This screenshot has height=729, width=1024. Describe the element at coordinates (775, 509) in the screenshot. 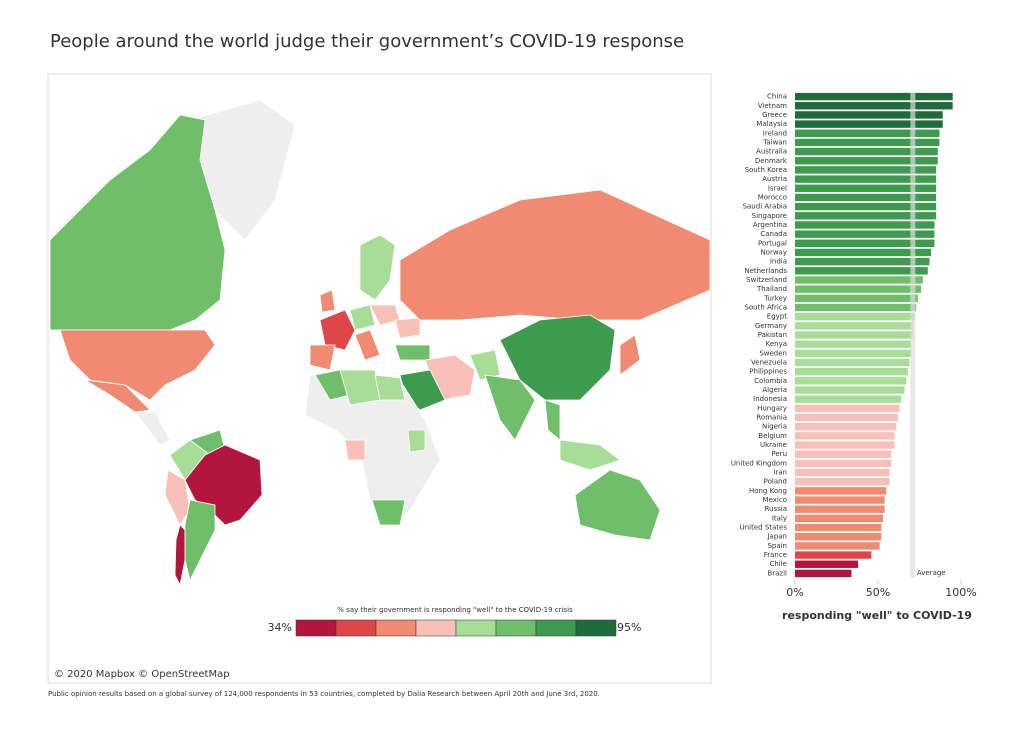

I see `category-label: Russia` at that location.